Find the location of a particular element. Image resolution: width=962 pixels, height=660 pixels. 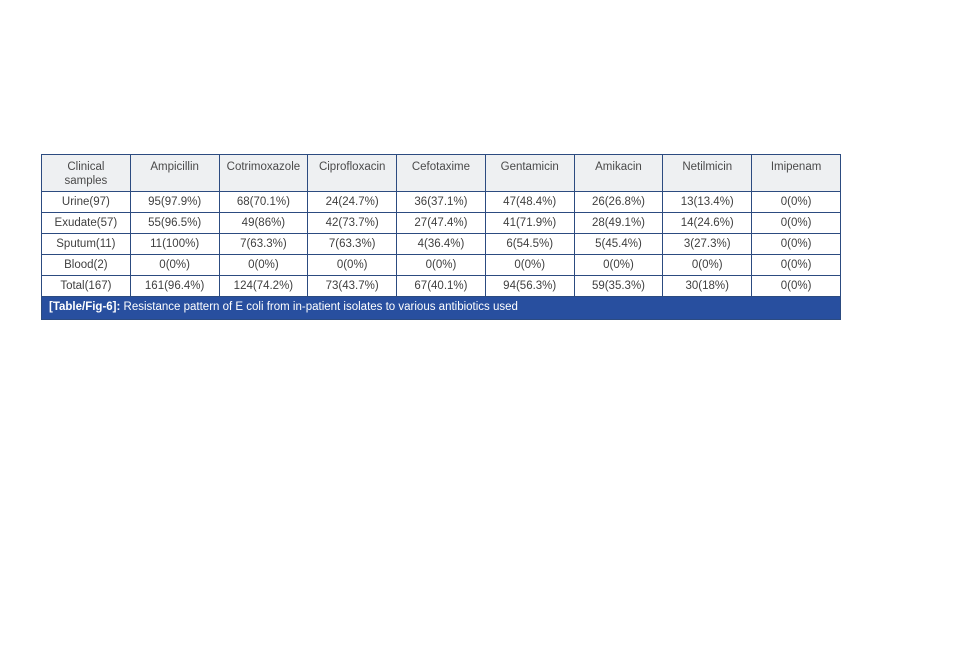

data-cell: 26(26.8%) is located at coordinates (618, 202).